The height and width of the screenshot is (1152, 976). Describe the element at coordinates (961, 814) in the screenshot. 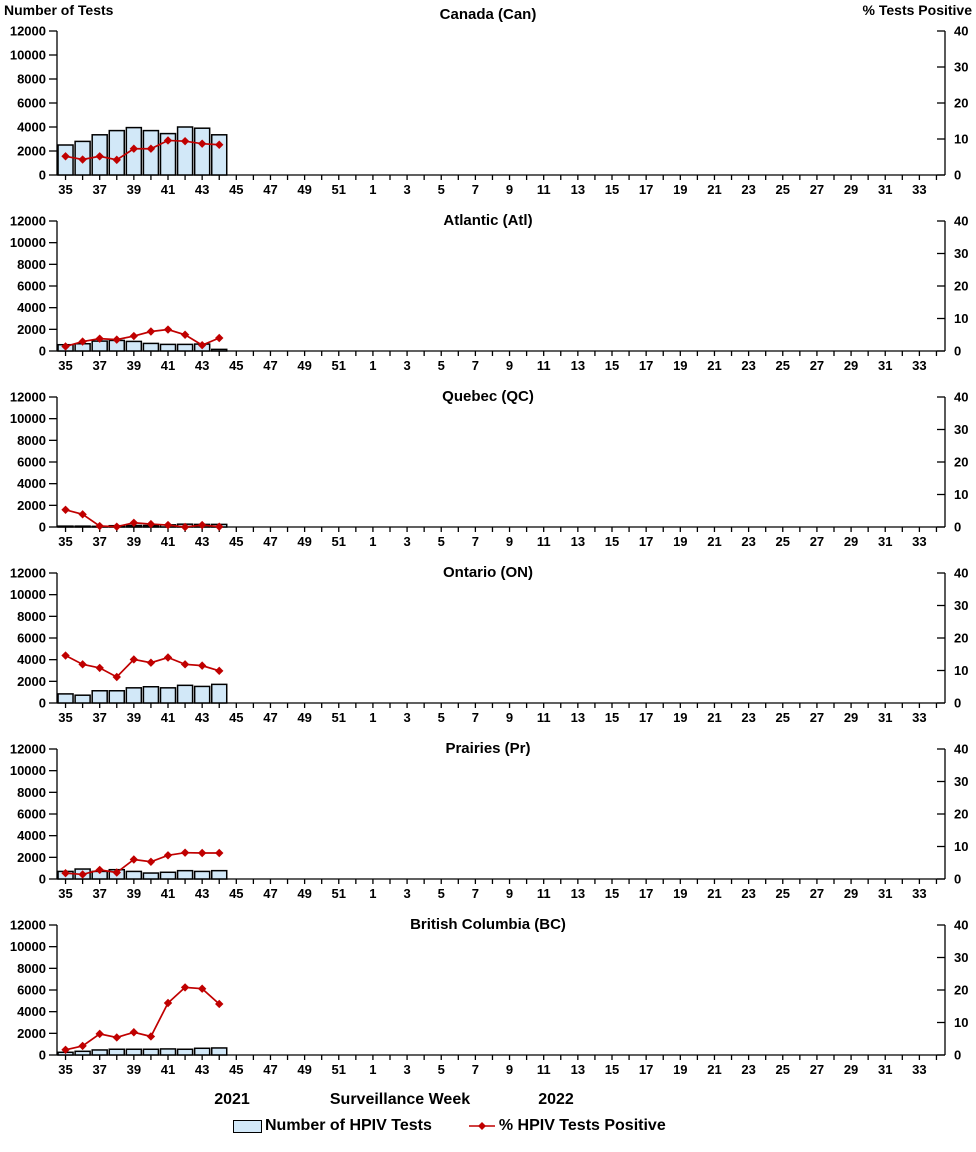

I see `svg-text: 20` at that location.